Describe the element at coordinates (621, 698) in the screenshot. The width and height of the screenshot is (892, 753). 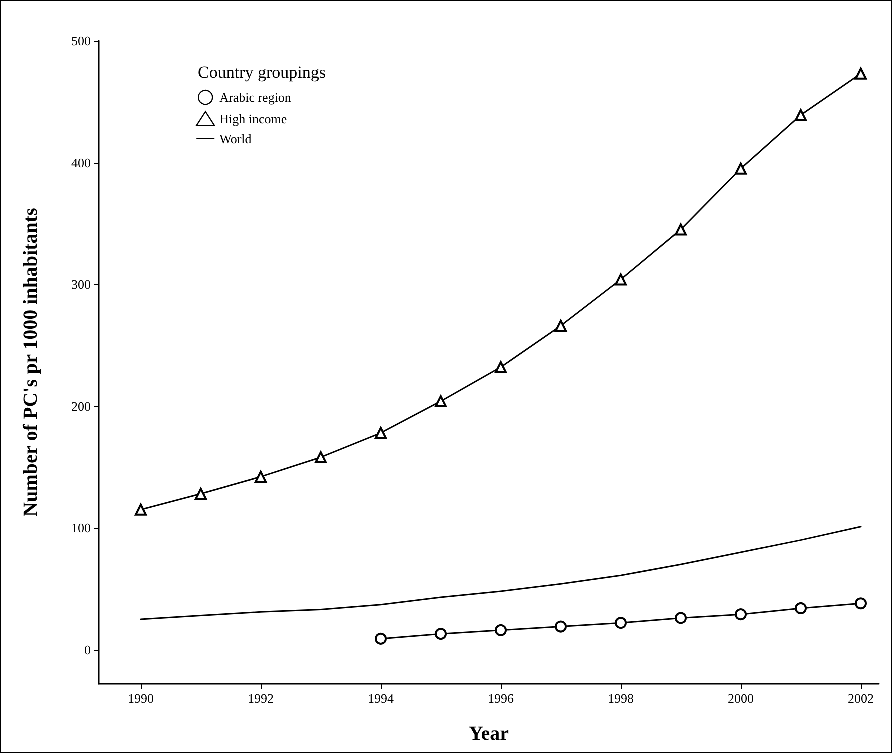
I see `x-tick-label: 1998` at that location.